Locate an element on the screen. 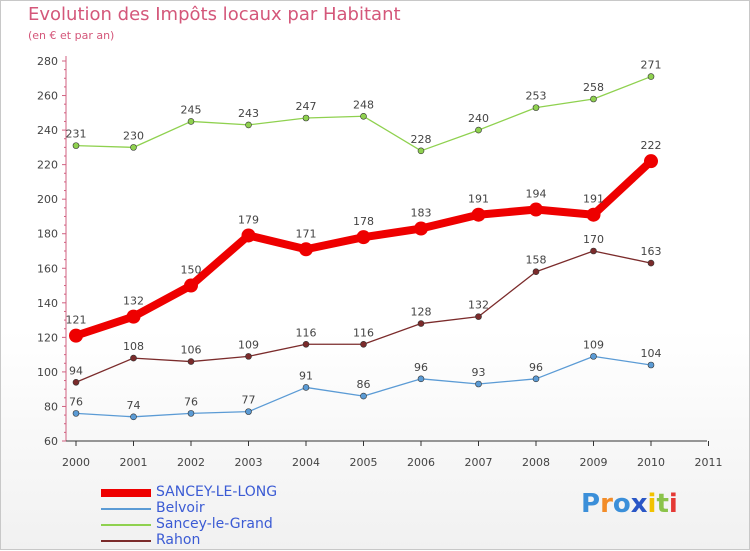 This screenshot has height=551, width=750. legend-label: Rahon is located at coordinates (178, 540).